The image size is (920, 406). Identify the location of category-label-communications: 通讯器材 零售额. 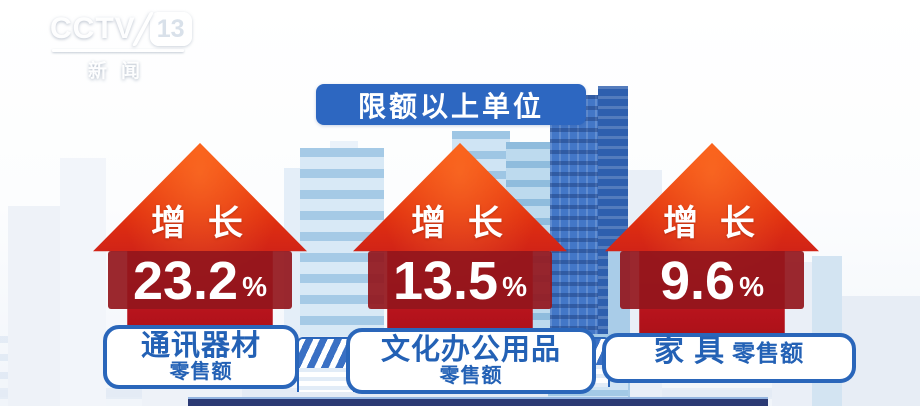
(201, 357).